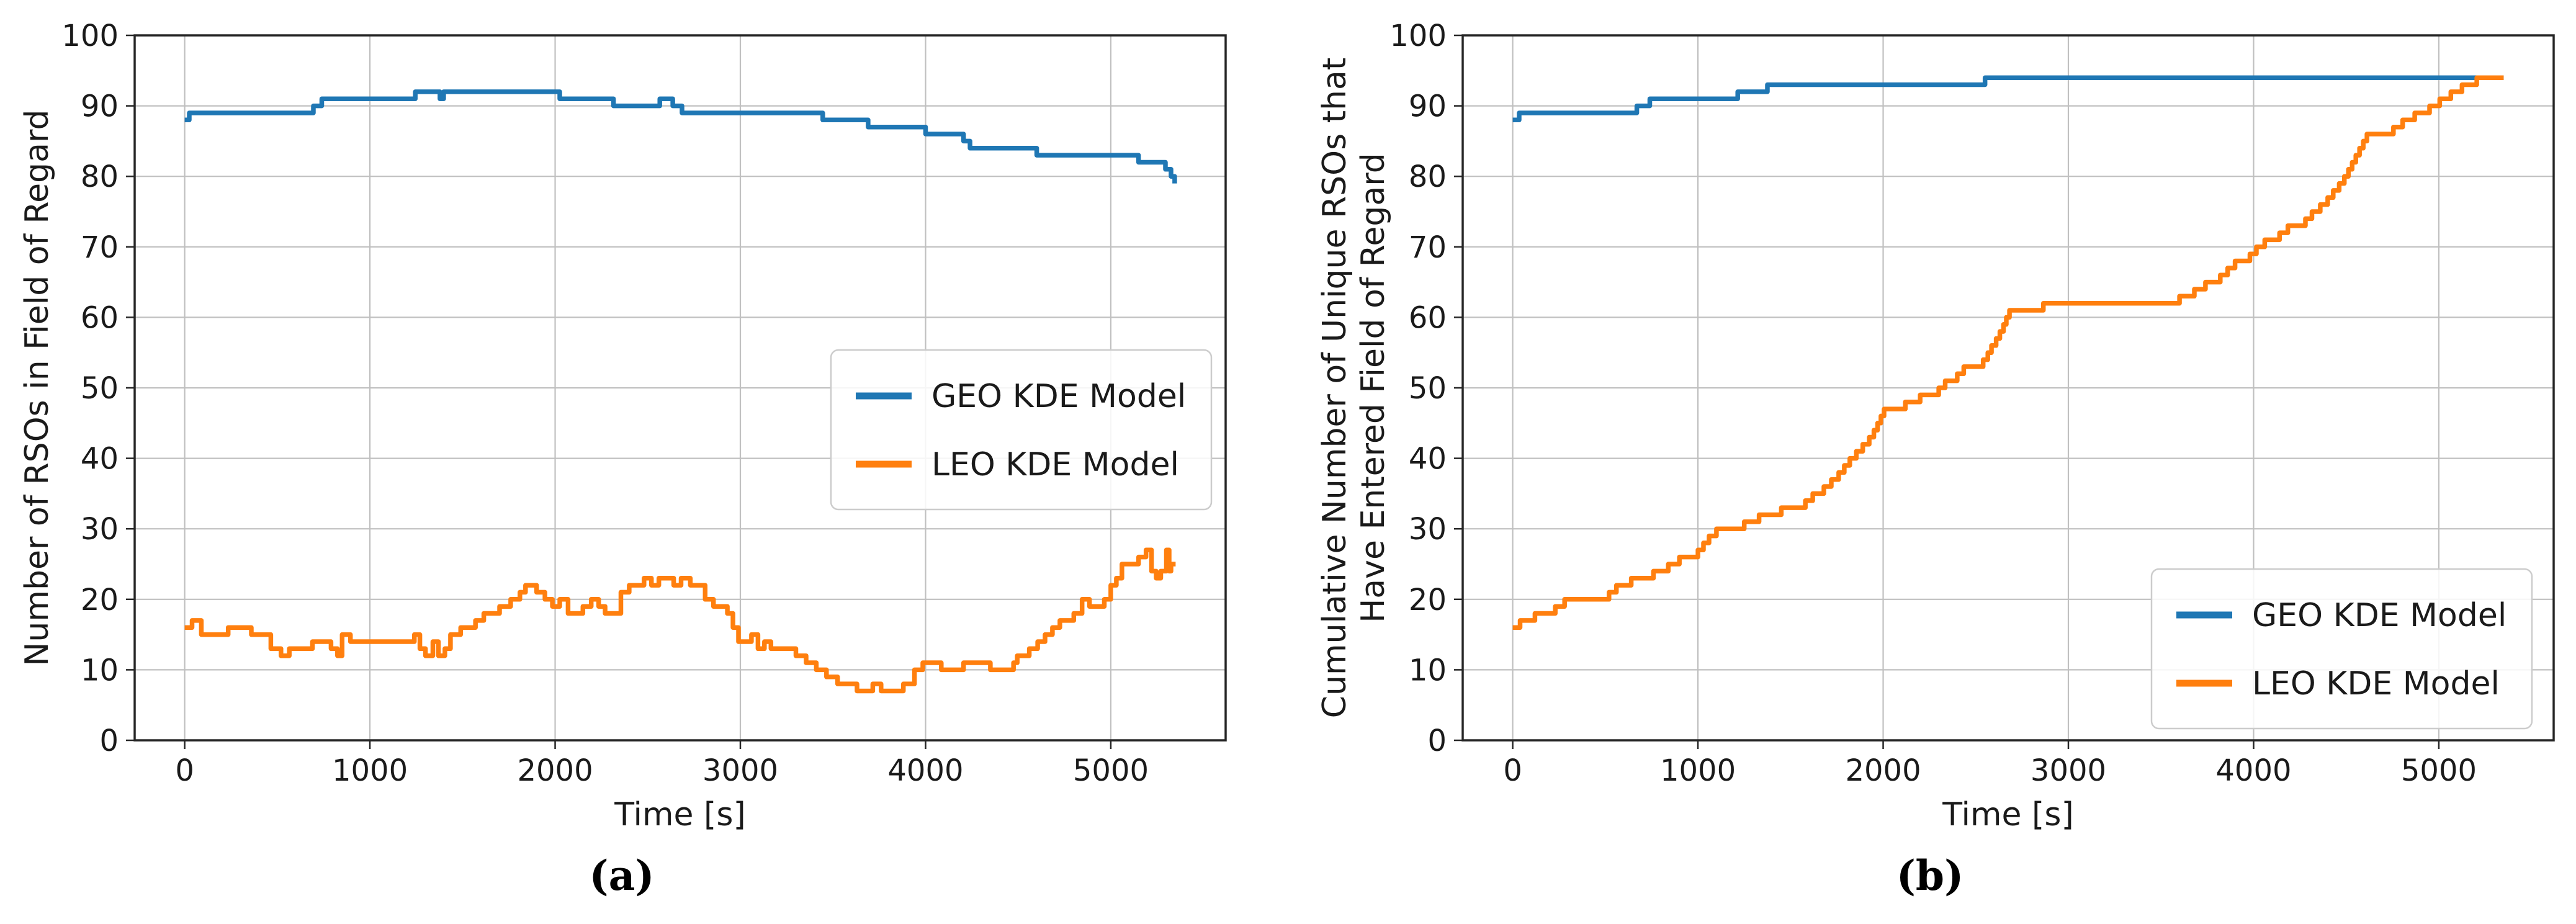  I want to click on chart-b-legend-box, so click(2341, 649).